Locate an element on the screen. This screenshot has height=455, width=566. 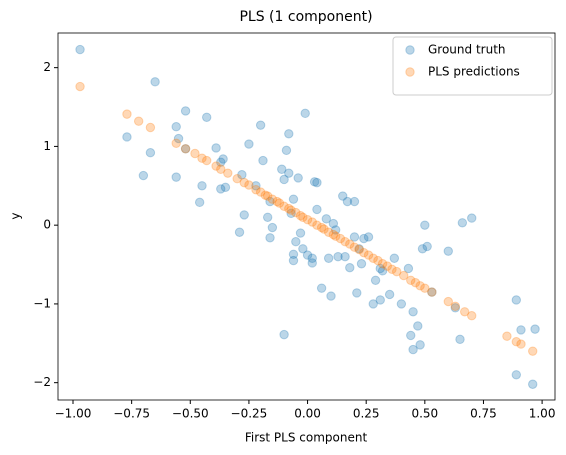
x-tick-label: −0.75 is located at coordinates (131, 414).